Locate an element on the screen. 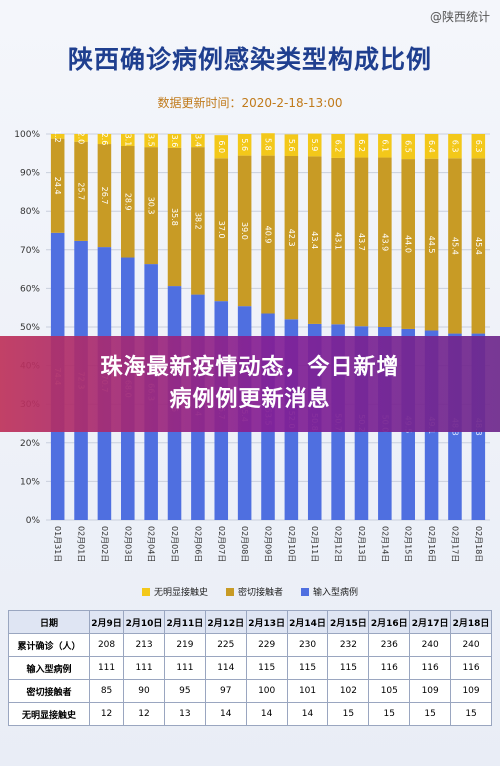 This screenshot has width=500, height=766. table-header-cell: 2月18日 is located at coordinates (471, 622).